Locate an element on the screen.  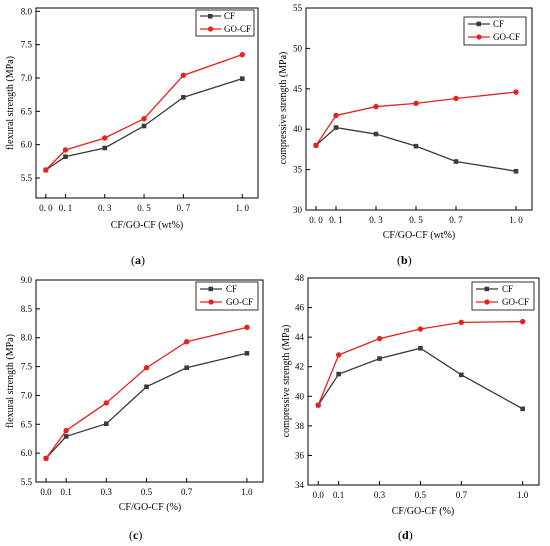
y-tick-label: 8.5 is located at coordinates (27, 309).